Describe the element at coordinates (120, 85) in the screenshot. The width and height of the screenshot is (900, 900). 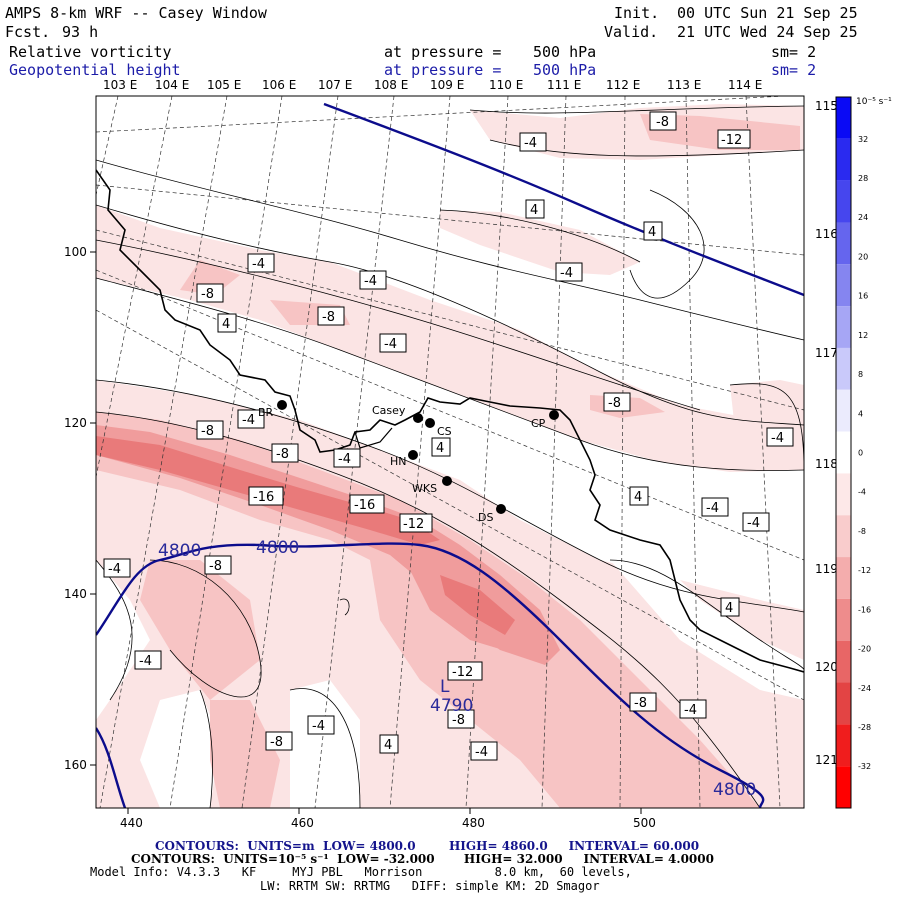
I see `lon-label: 103 E` at that location.